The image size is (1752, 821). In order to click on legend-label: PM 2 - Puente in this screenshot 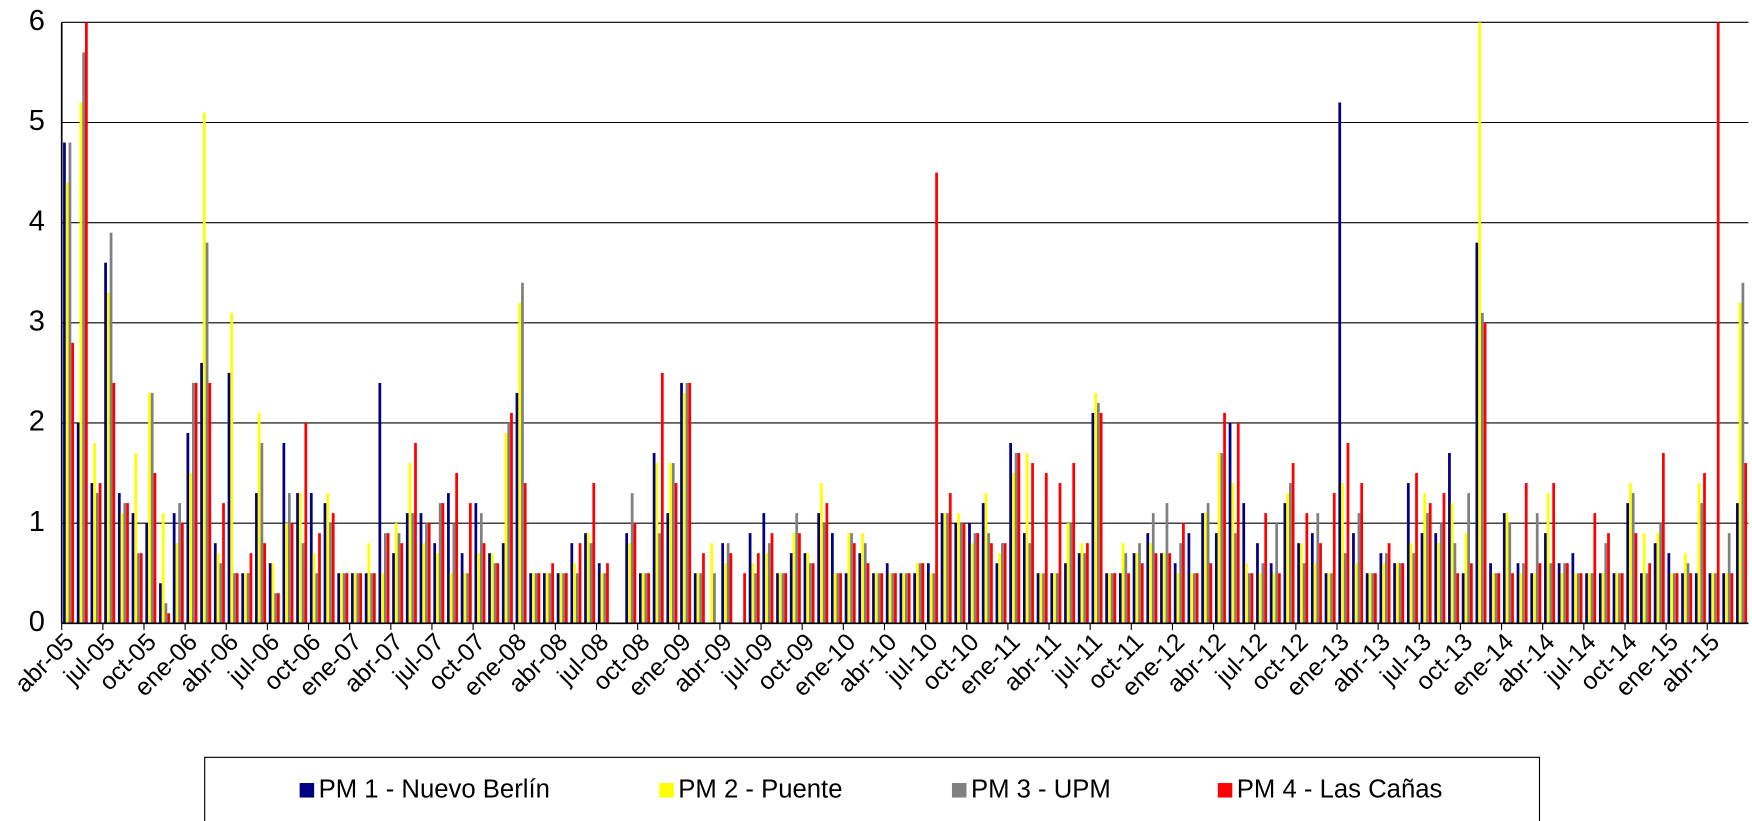, I will do `click(760, 790)`.